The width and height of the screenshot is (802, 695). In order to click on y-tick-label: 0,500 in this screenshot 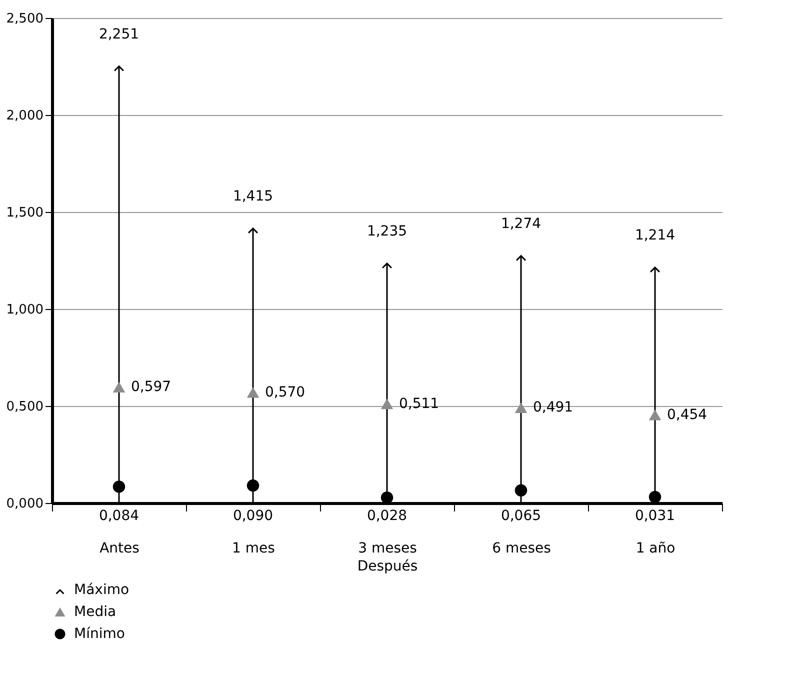, I will do `click(25, 407)`.